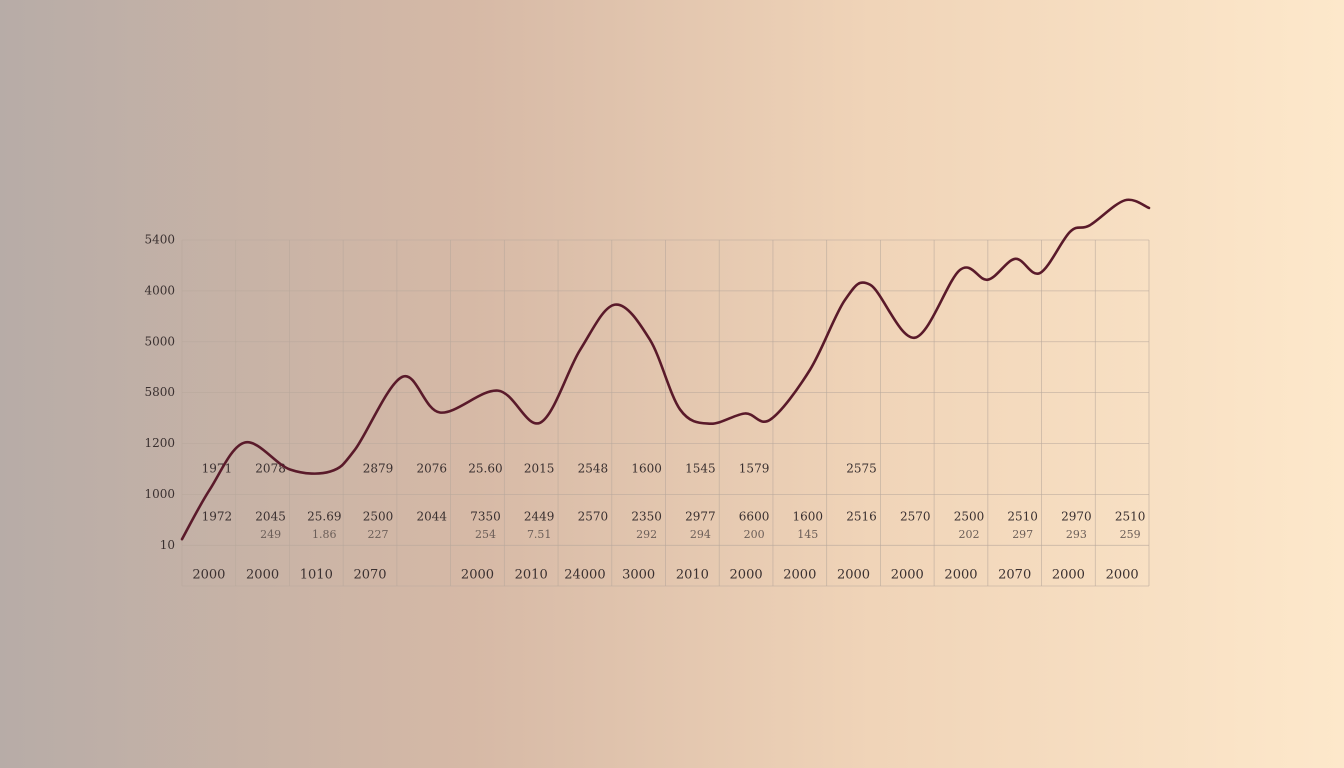 This screenshot has width=1344, height=768. Describe the element at coordinates (754, 534) in the screenshot. I see `cell-annotation: 200` at that location.